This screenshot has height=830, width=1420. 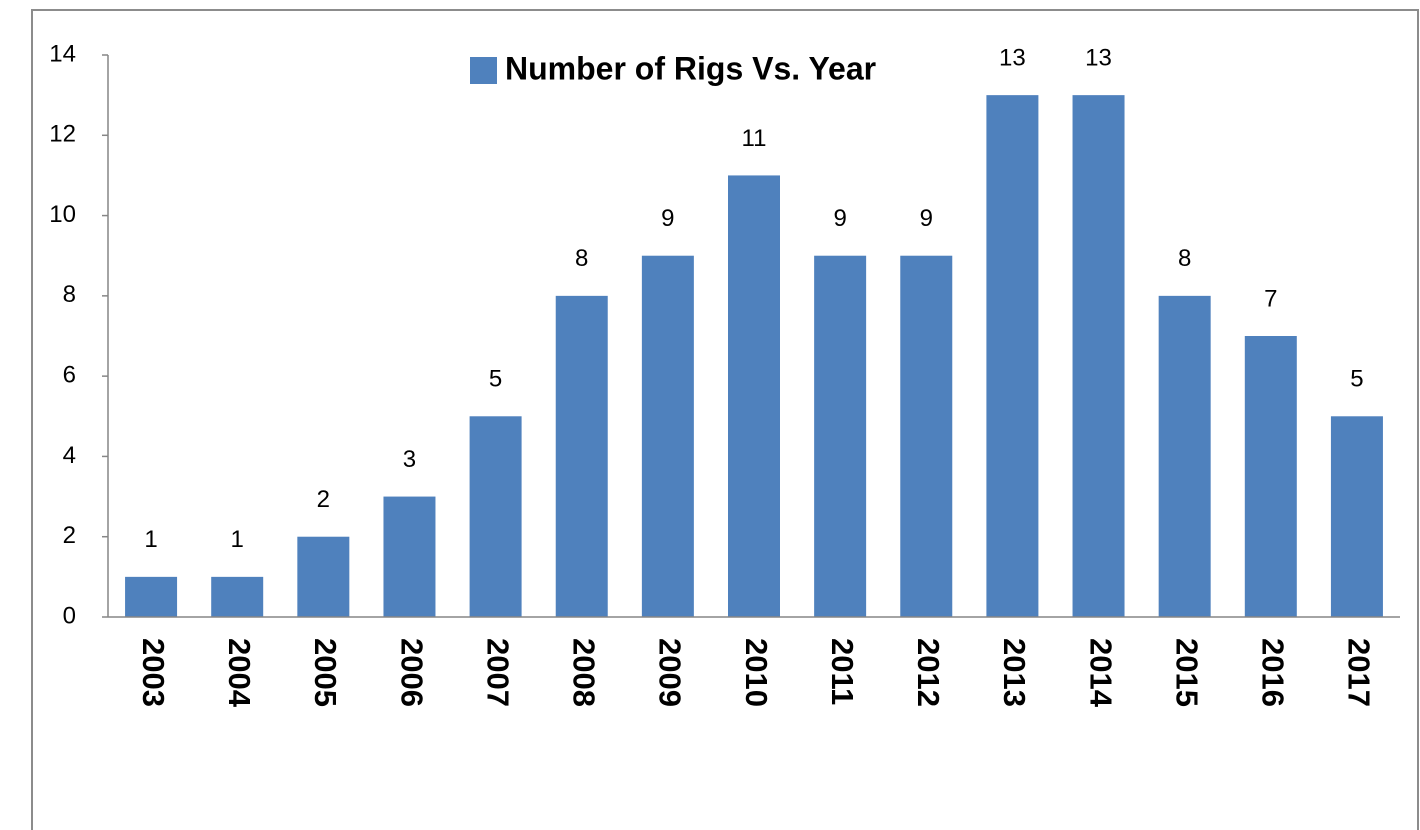 What do you see at coordinates (323, 499) in the screenshot?
I see `data-label: 2` at bounding box center [323, 499].